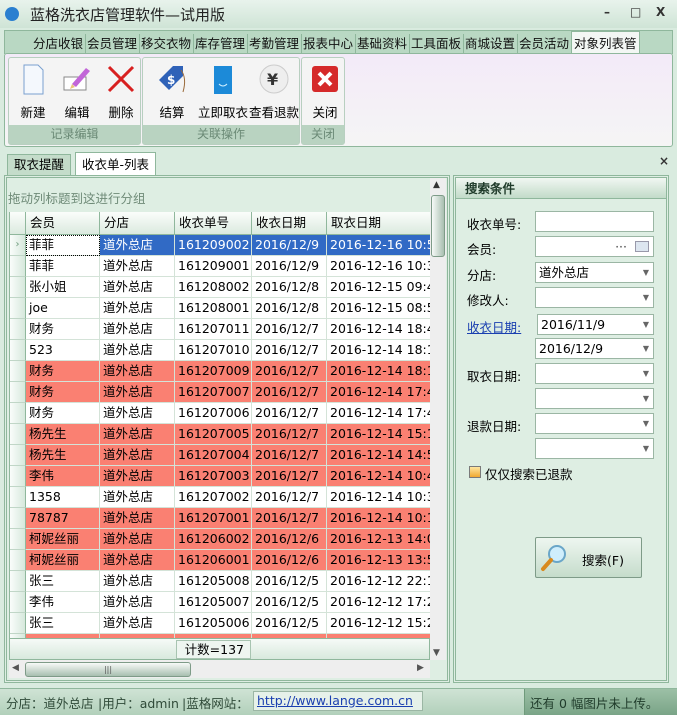 This screenshot has height=715, width=677. Describe the element at coordinates (221, 44) in the screenshot. I see `menu-tab-3: 库存管理` at that location.